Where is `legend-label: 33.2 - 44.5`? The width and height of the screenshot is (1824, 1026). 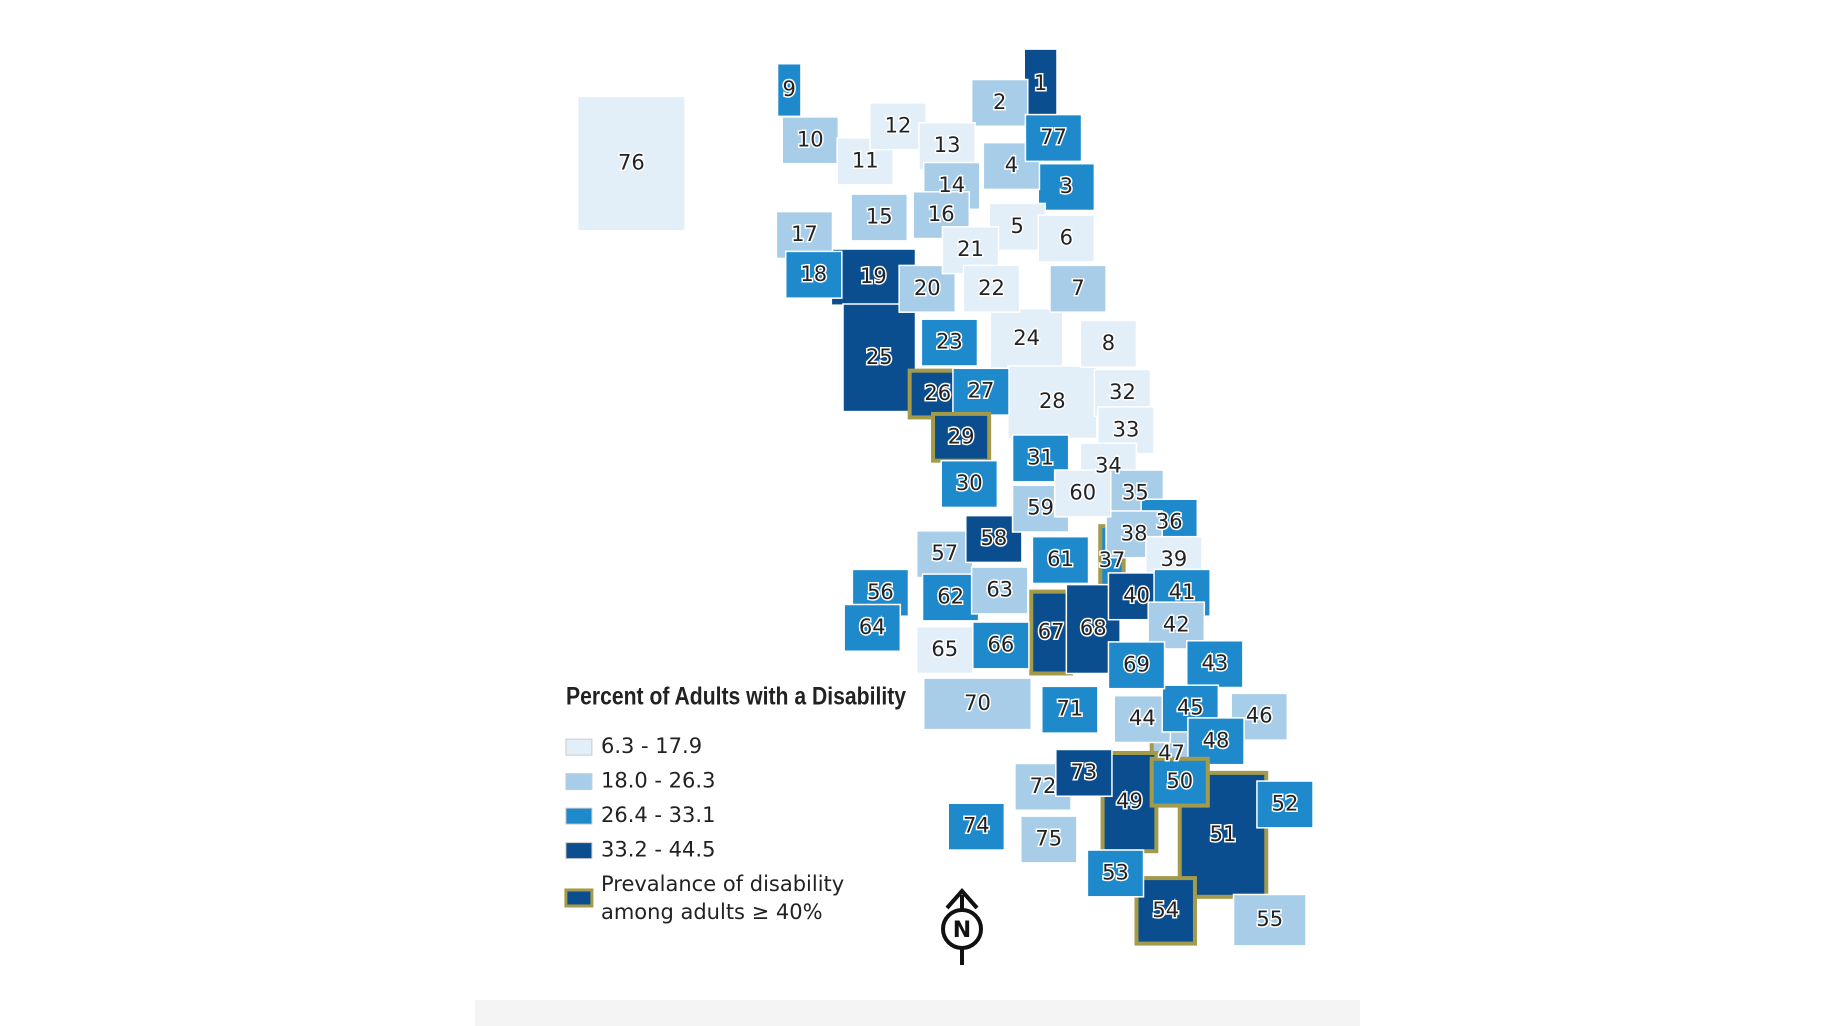
legend-label: 33.2 - 44.5 is located at coordinates (658, 850).